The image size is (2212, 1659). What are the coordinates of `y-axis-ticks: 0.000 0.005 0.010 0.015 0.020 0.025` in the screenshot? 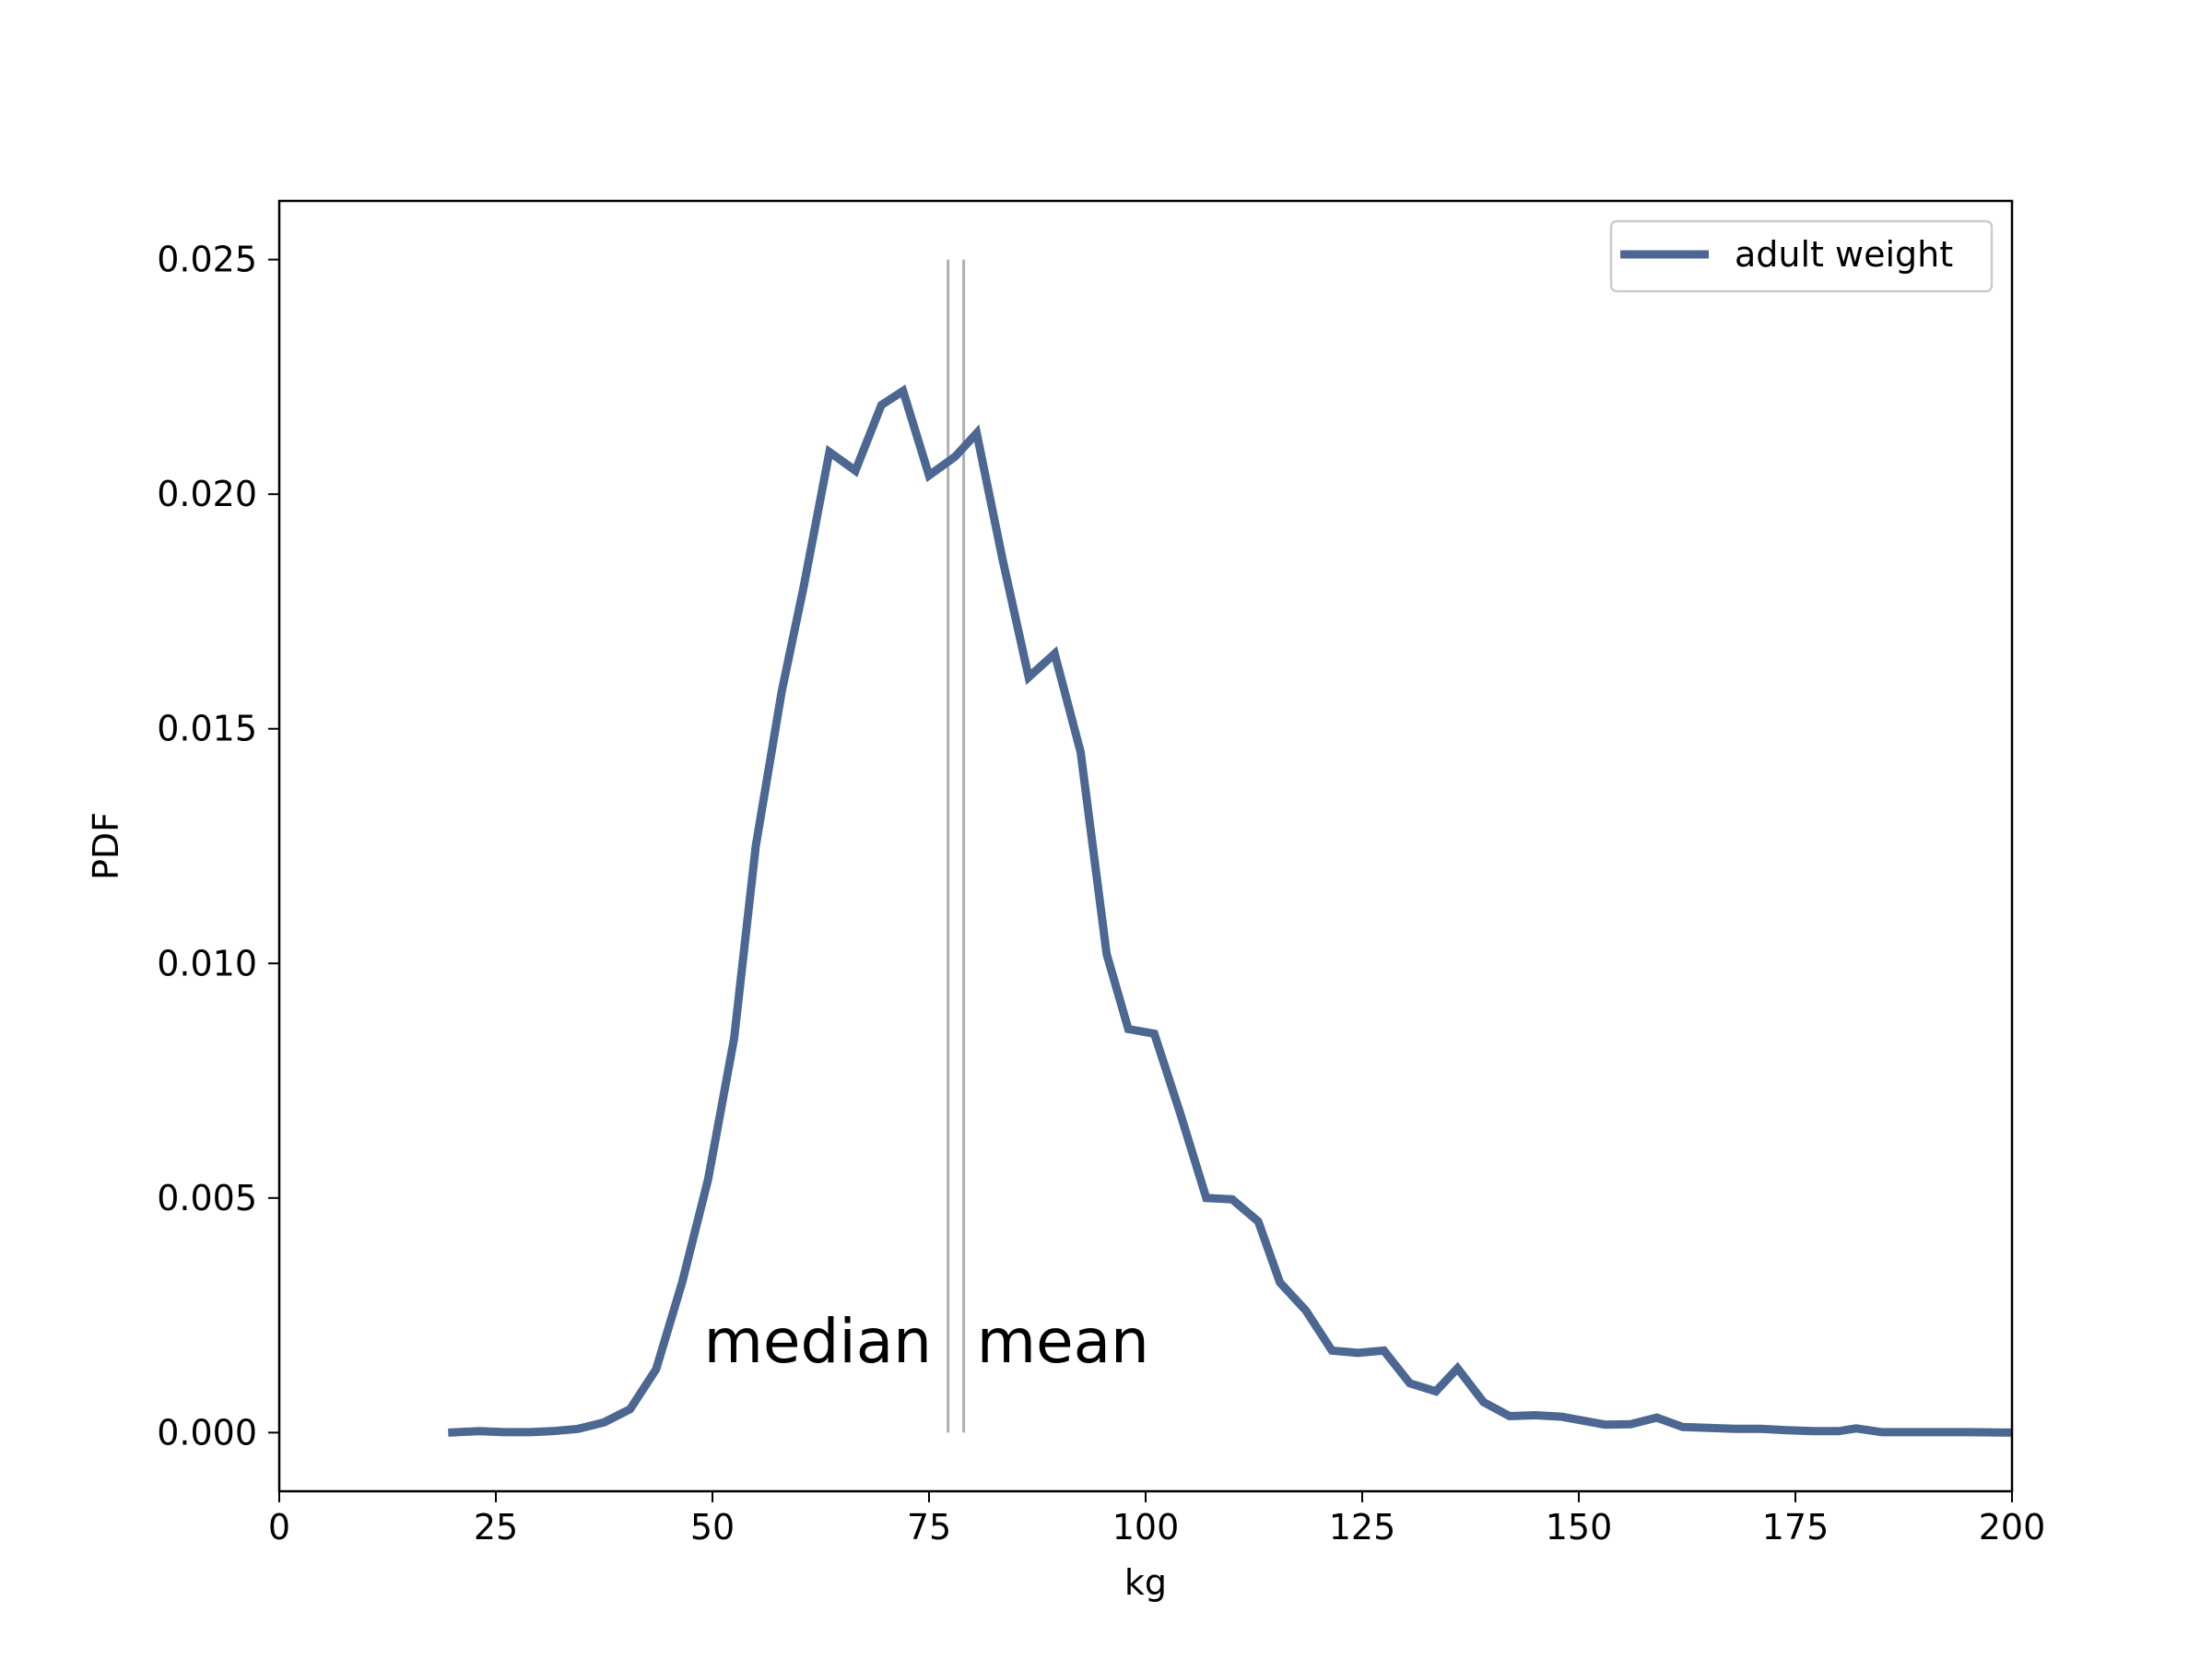 It's located at (218, 846).